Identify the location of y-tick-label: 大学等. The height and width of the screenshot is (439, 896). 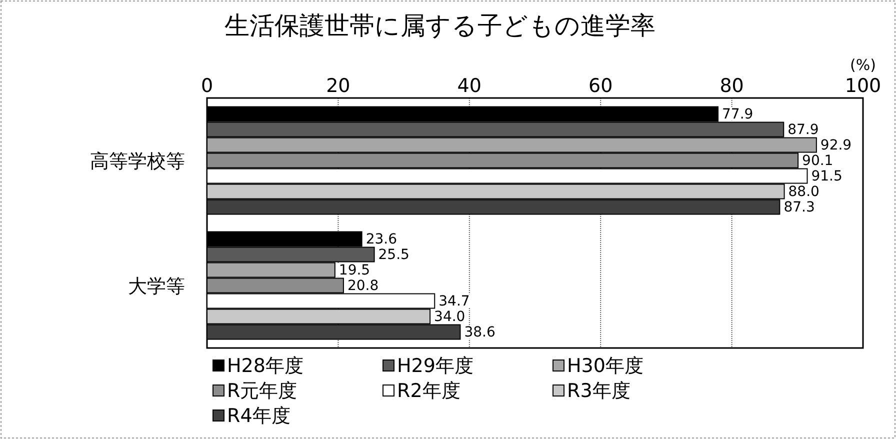
(156, 287).